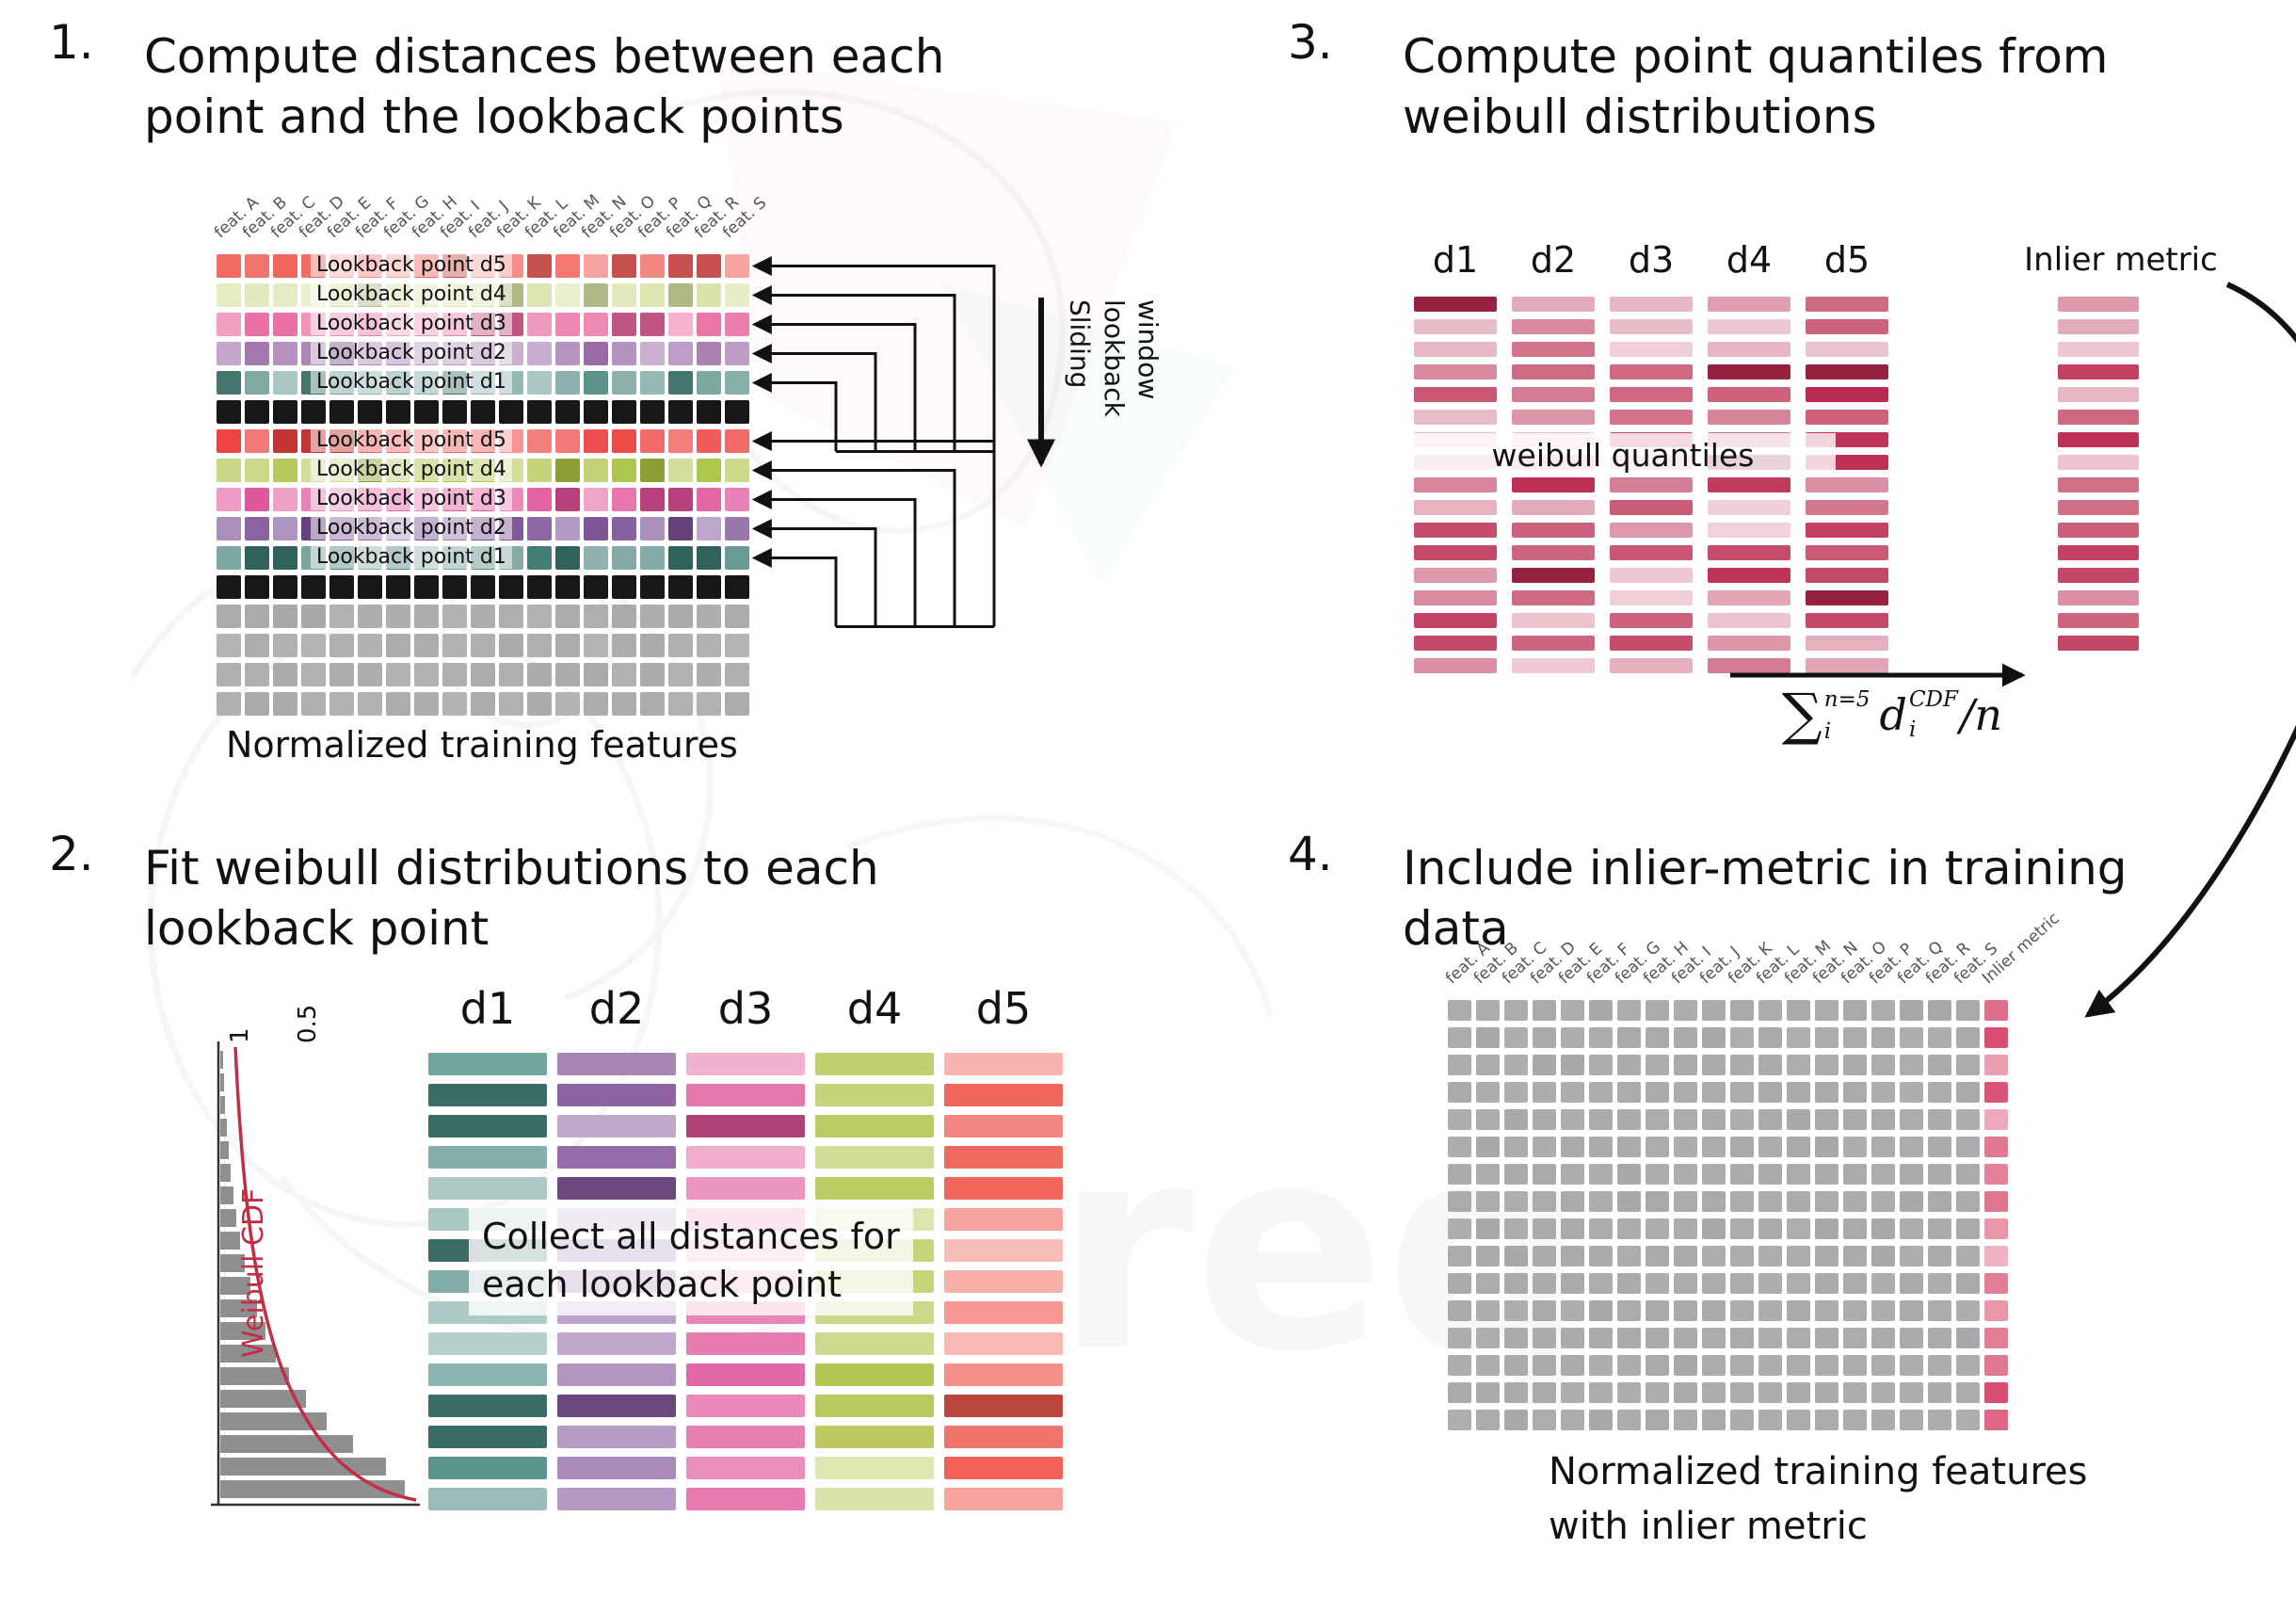  What do you see at coordinates (412, 382) in the screenshot?
I see `lookback-row-label: Lookback point d1` at bounding box center [412, 382].